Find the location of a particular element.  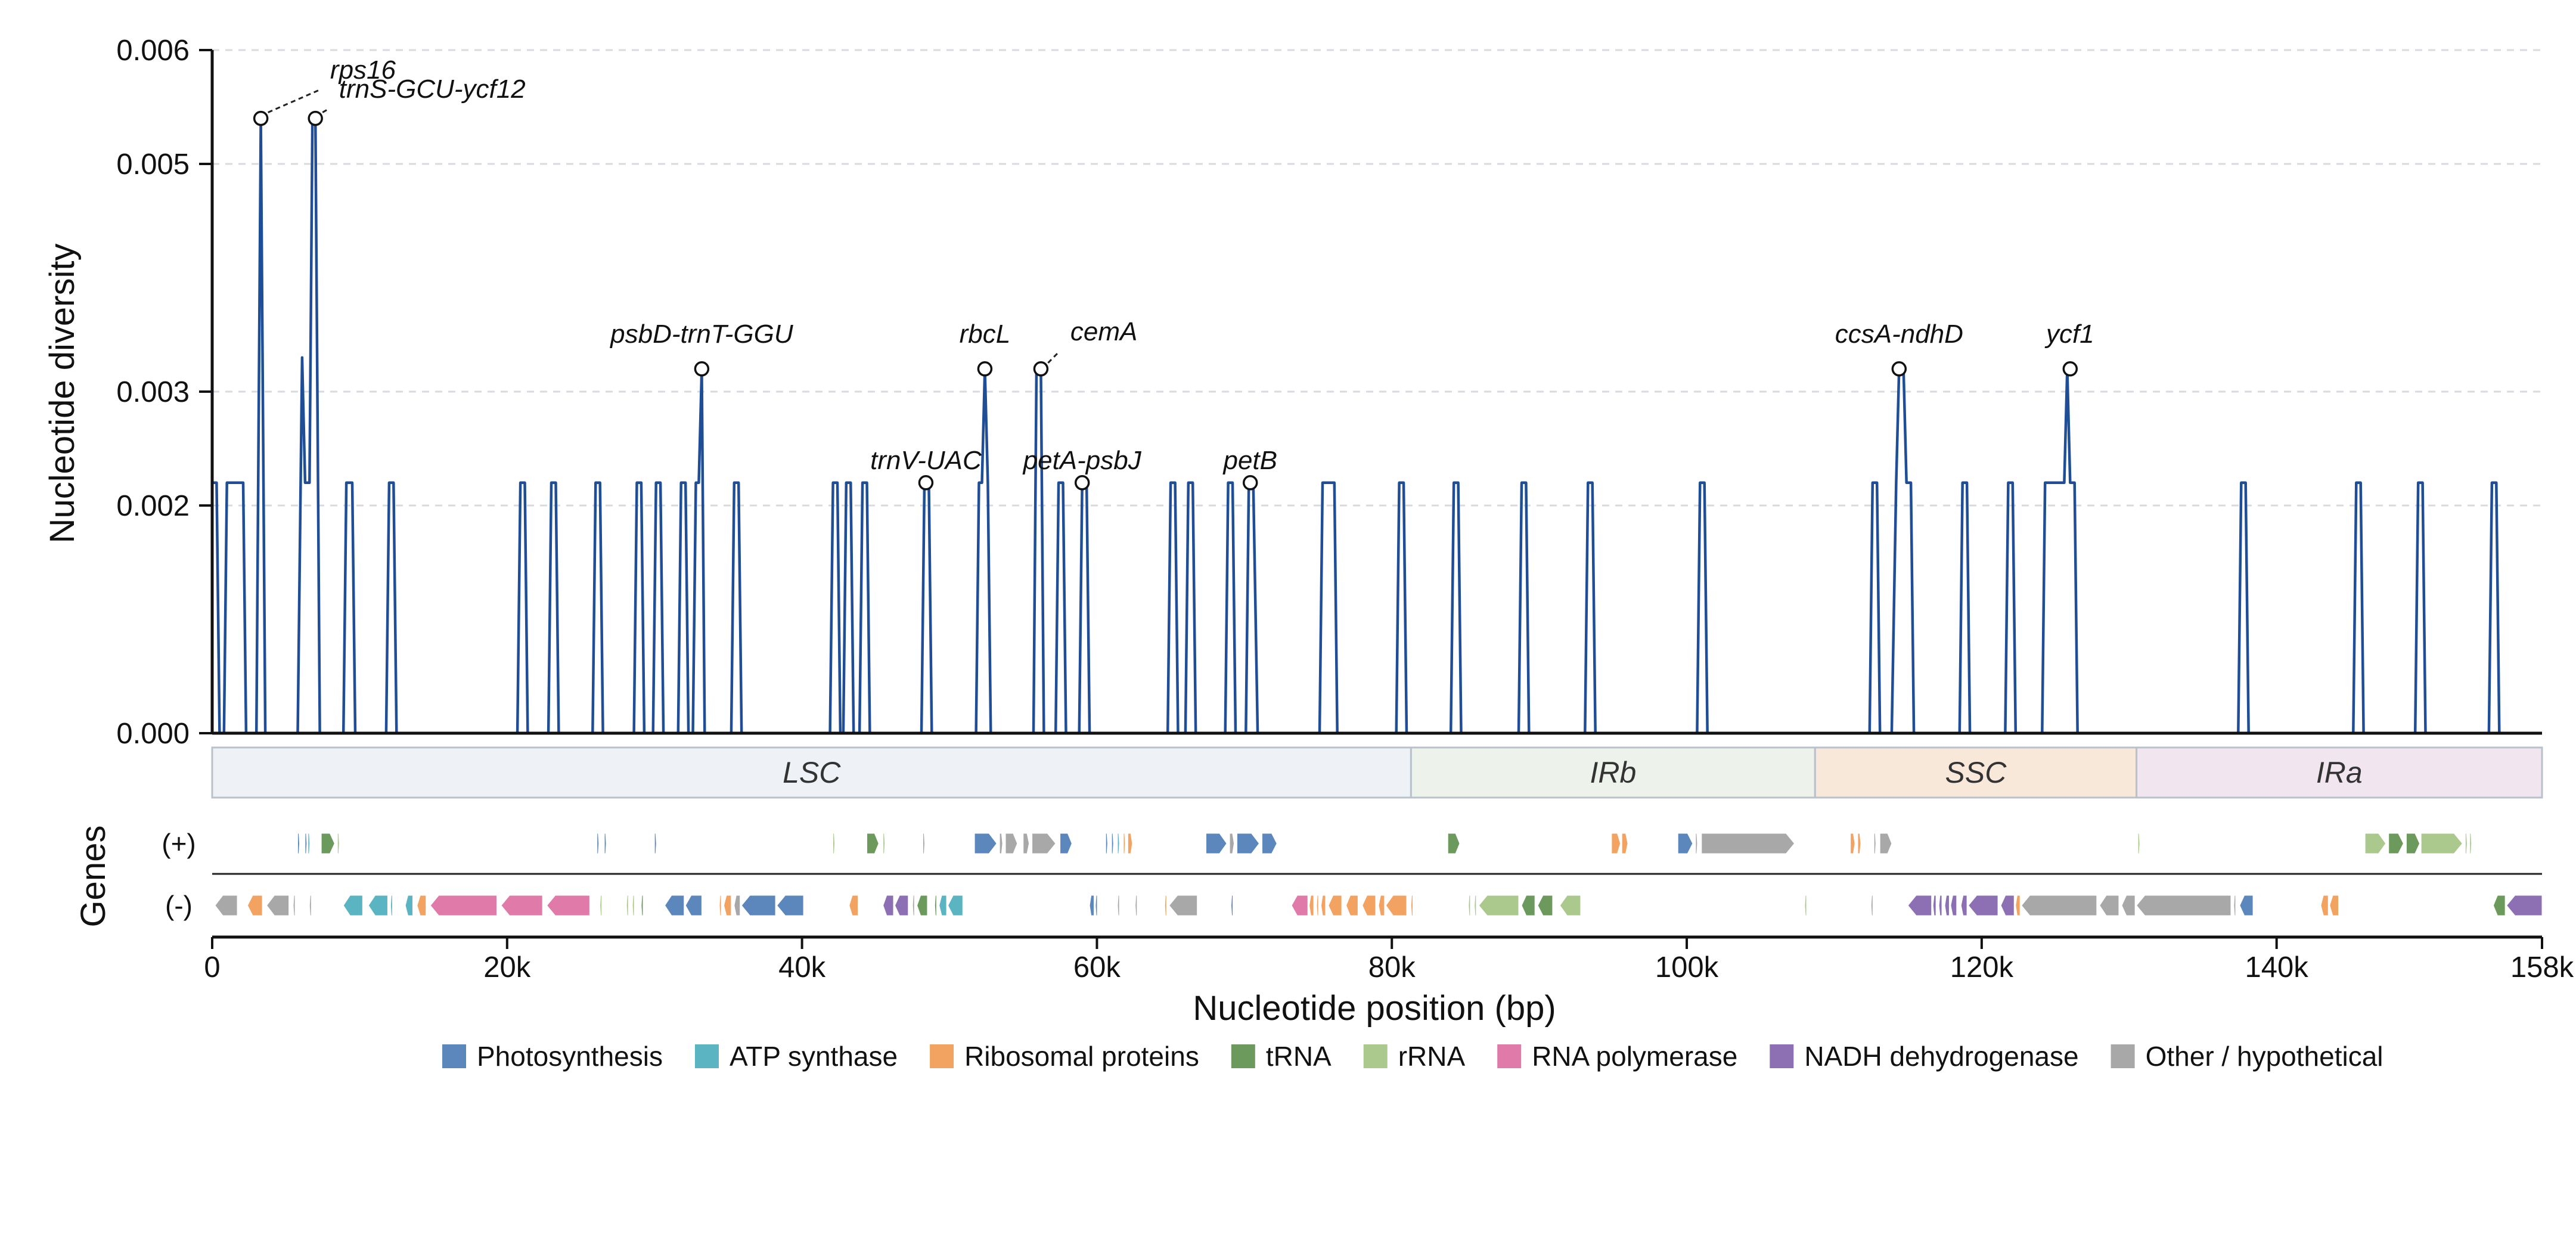

peak-label: trnS-GCU-ycf12 is located at coordinates (433, 89).